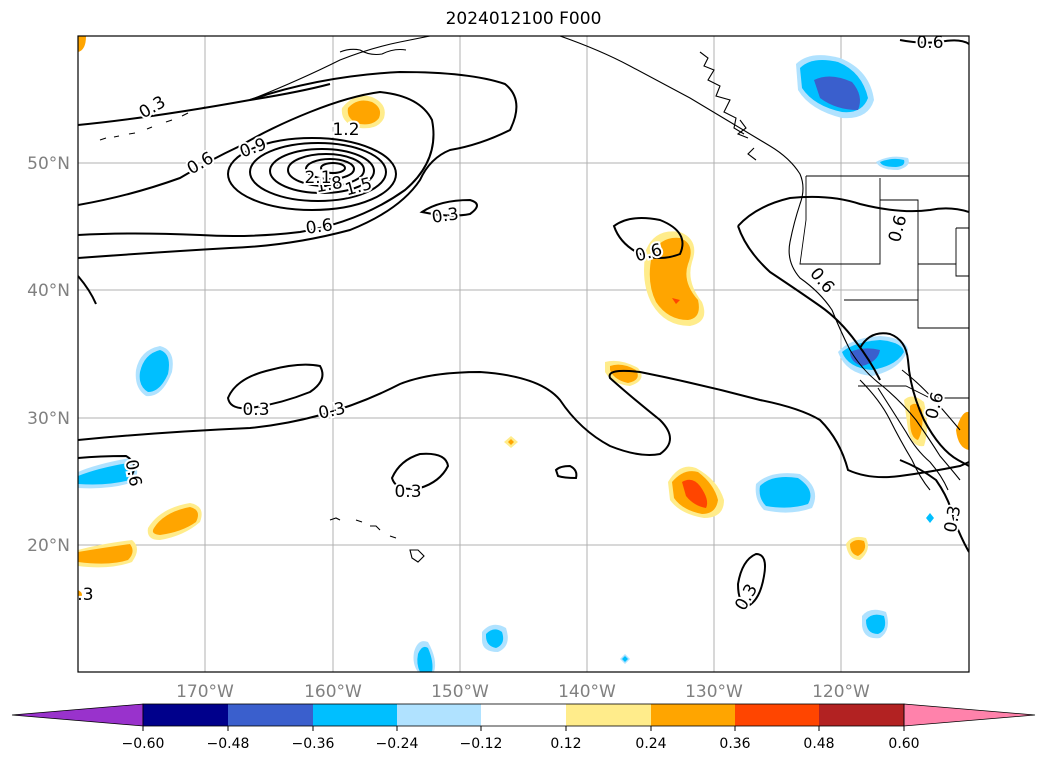 This screenshot has width=1047, height=765. Describe the element at coordinates (48, 164) in the screenshot. I see `lat-label: 50°N` at that location.